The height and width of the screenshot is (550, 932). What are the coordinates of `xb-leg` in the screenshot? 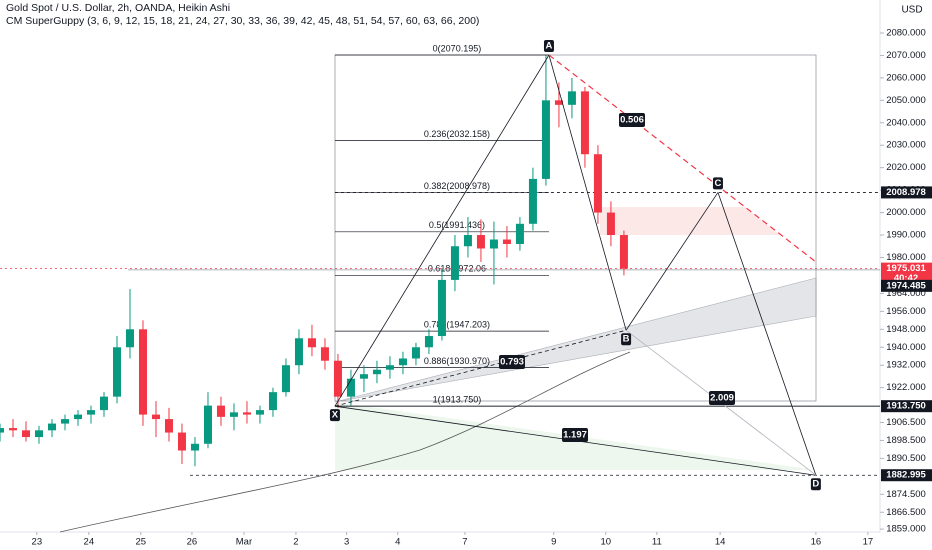 It's located at (480, 368).